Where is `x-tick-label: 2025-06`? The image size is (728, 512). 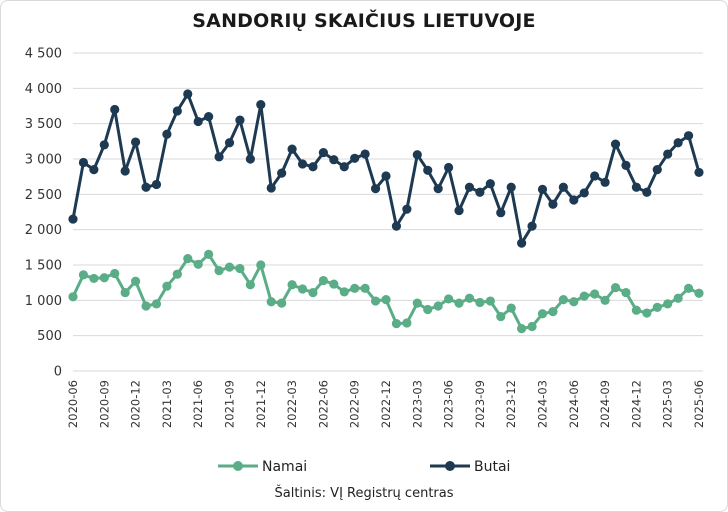 x-tick-label: 2025-06 is located at coordinates (699, 404).